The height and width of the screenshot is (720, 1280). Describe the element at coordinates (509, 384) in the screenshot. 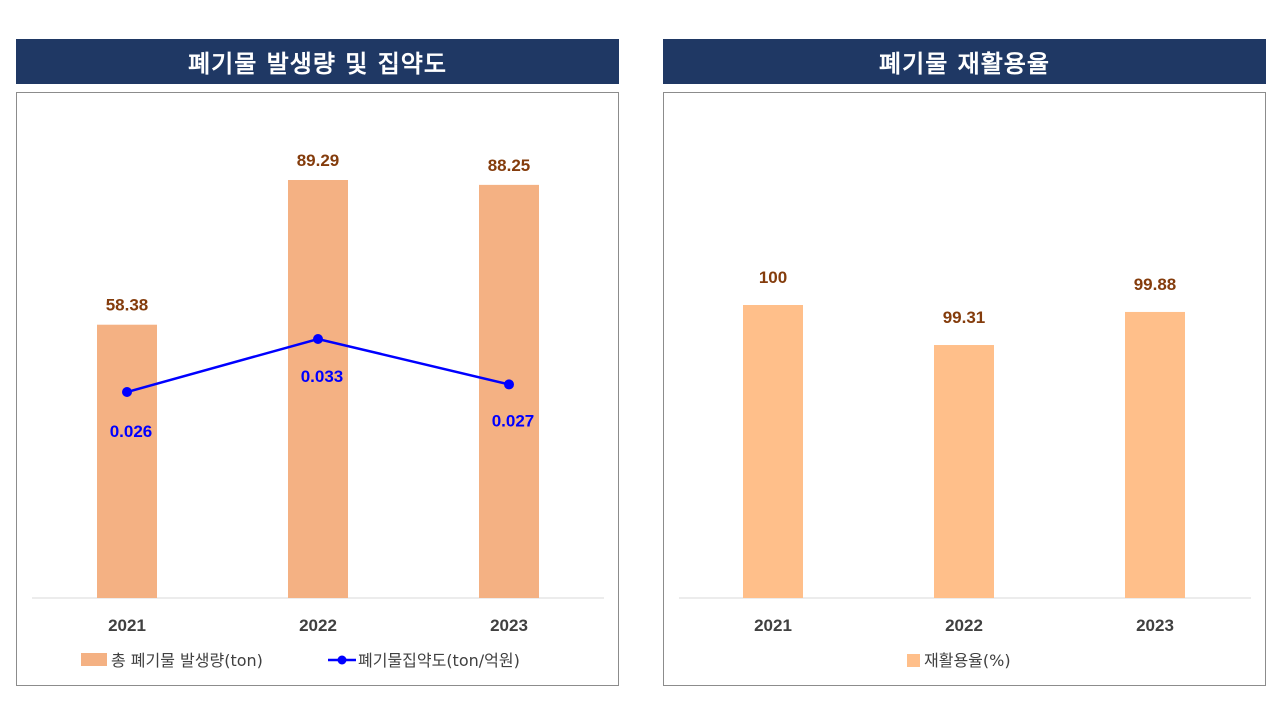

I see `intensity-point-2023` at that location.